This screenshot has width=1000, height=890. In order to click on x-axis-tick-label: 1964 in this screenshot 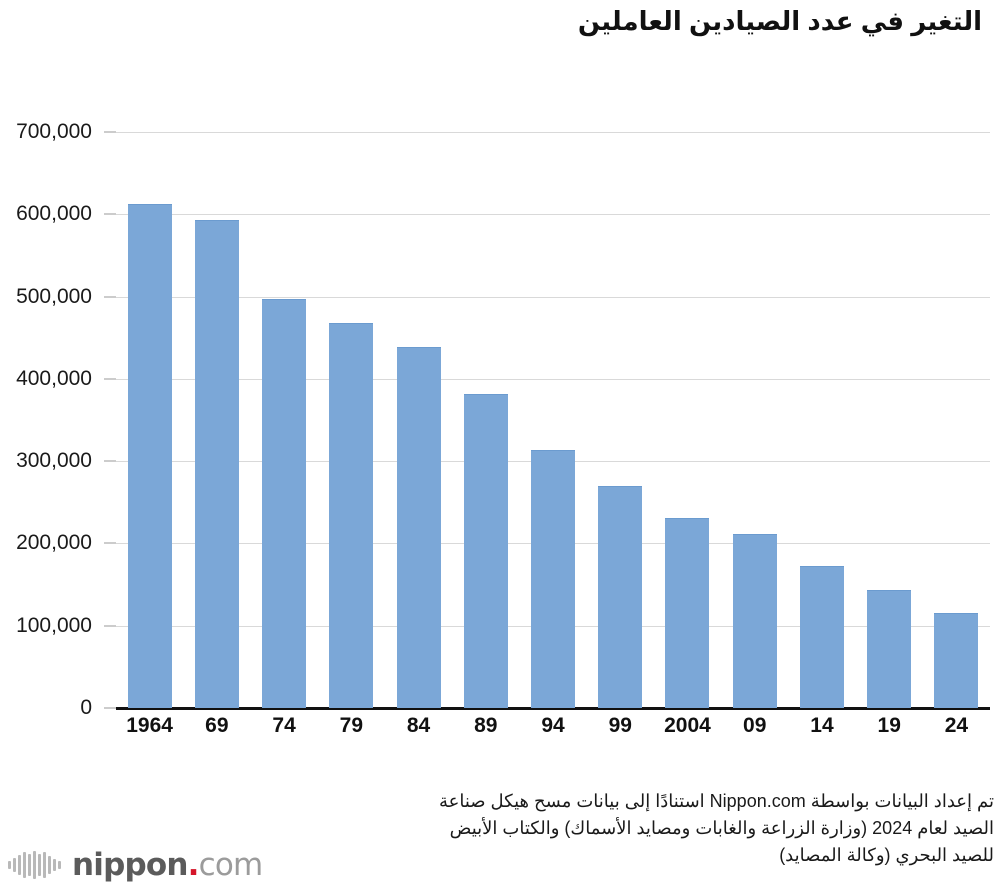, I will do `click(149, 725)`.